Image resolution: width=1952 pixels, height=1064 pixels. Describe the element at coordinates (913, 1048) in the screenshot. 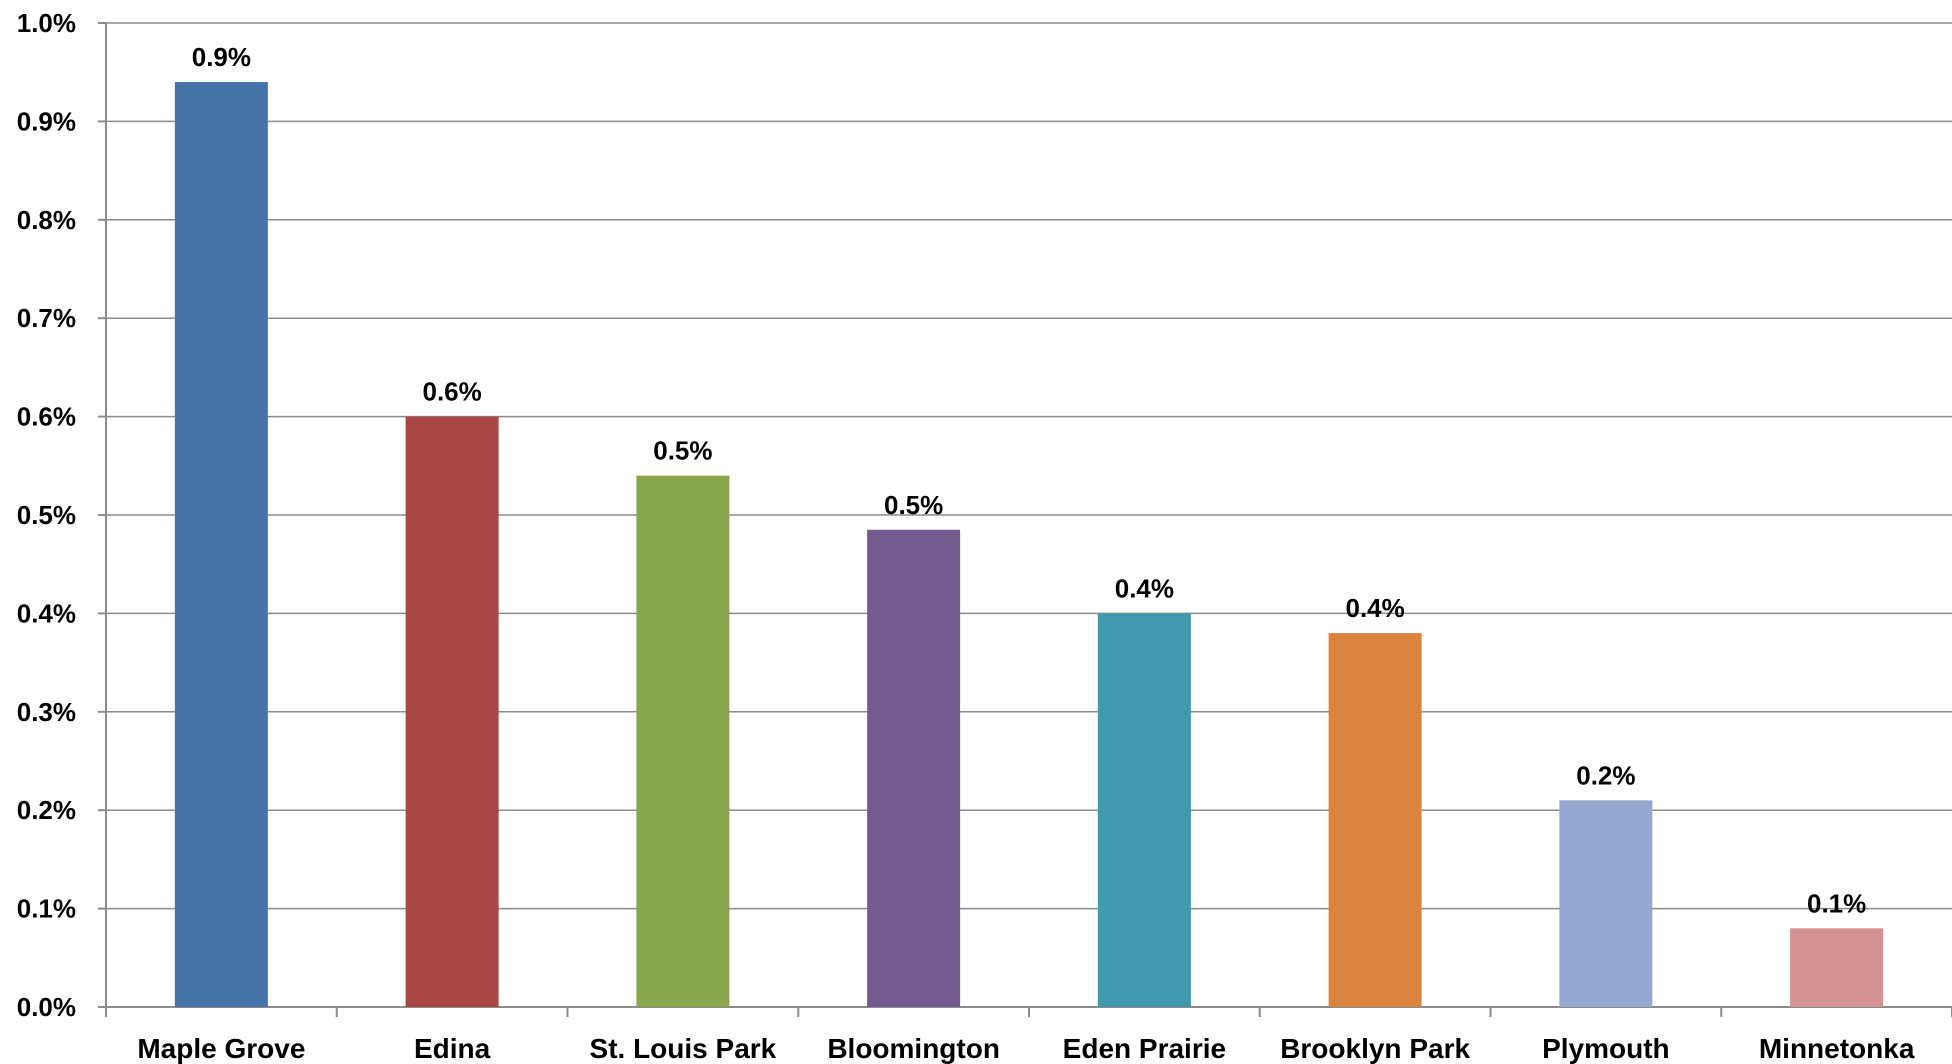

I see `x-tick-label: Bloomington` at that location.